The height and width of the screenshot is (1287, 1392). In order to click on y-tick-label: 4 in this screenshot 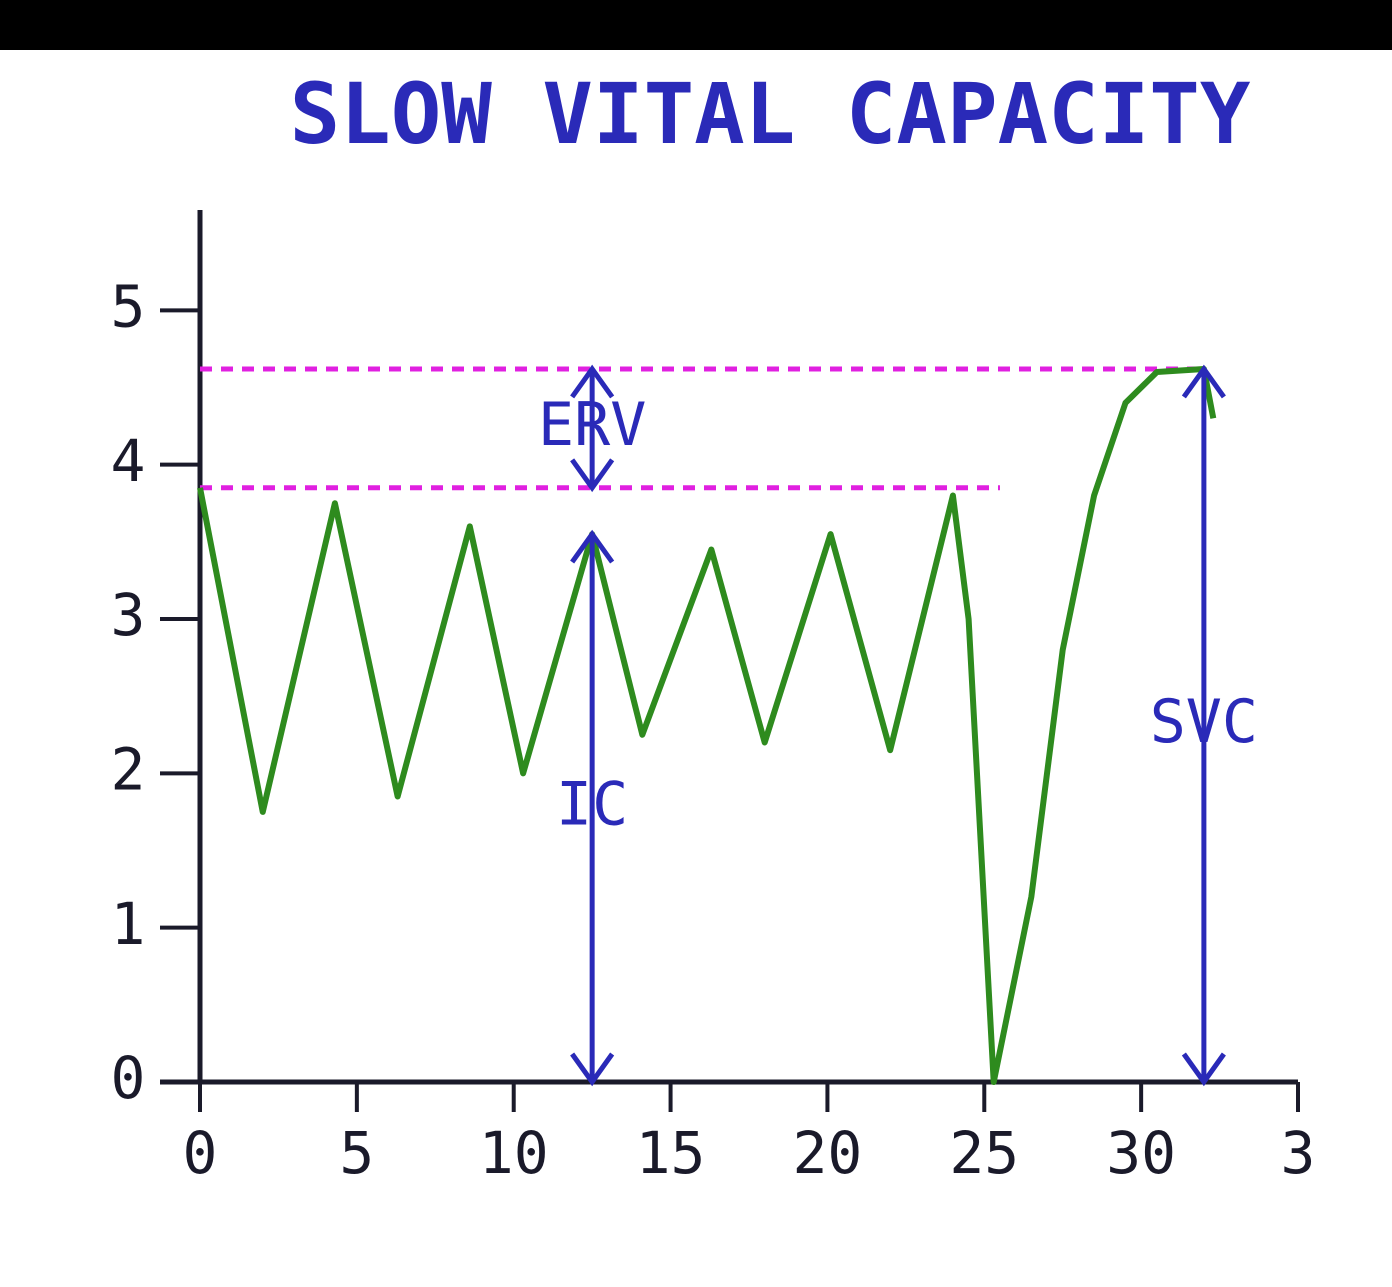, I will do `click(128, 461)`.